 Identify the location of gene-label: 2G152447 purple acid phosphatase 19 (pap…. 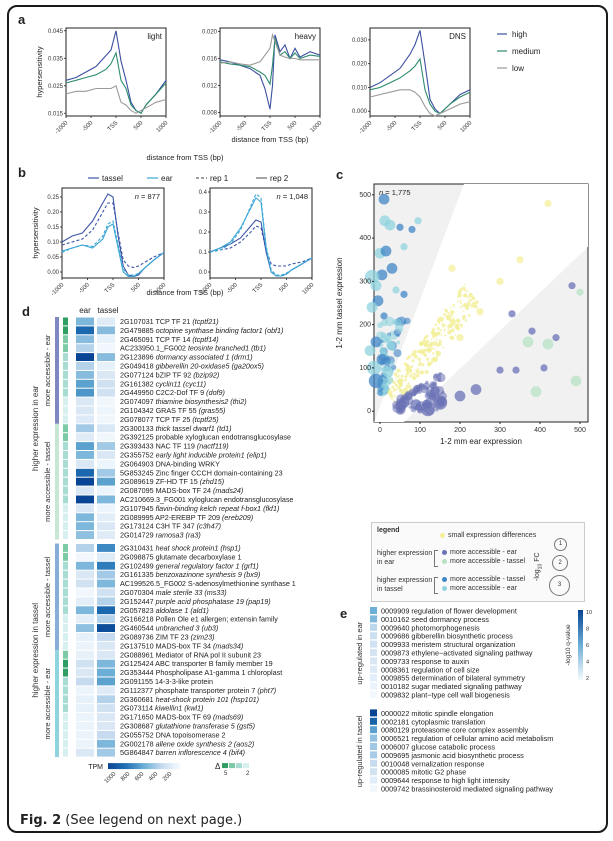
(195, 601).